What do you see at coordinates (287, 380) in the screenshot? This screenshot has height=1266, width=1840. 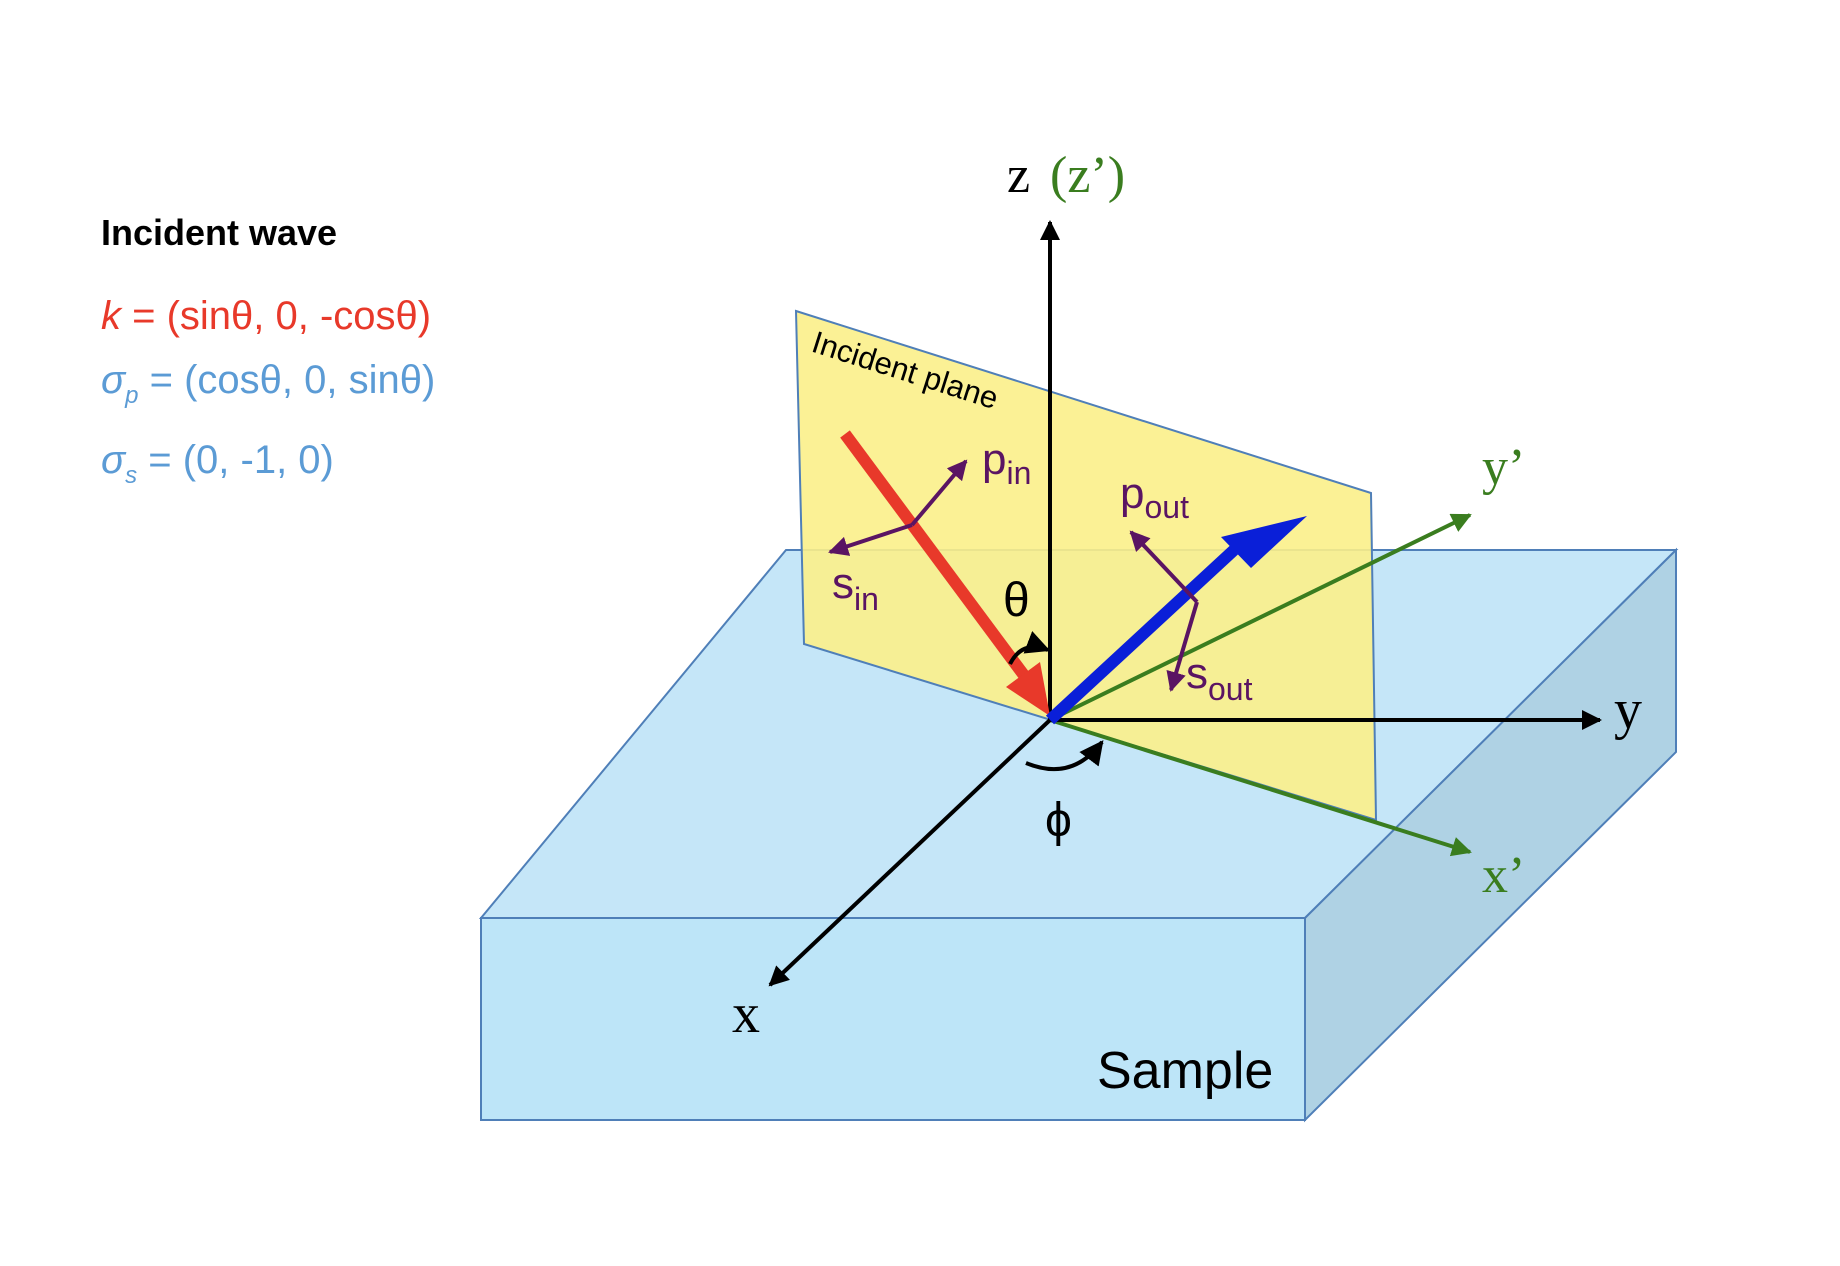 I see `legend-sigma-p-expr: = (cosθ, 0, sinθ)` at bounding box center [287, 380].